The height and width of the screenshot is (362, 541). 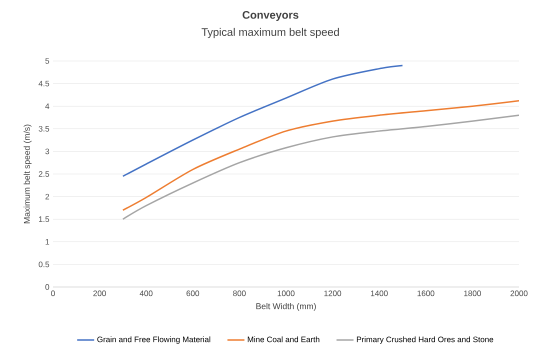 What do you see at coordinates (270, 16) in the screenshot?
I see `chart-title: Conveyors` at bounding box center [270, 16].